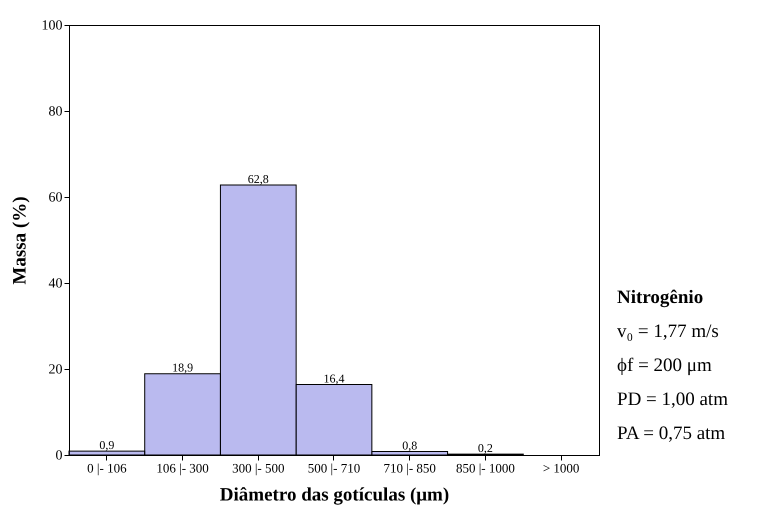 This screenshot has height=520, width=764. What do you see at coordinates (52, 26) in the screenshot?
I see `y-tick-label: 100` at bounding box center [52, 26].